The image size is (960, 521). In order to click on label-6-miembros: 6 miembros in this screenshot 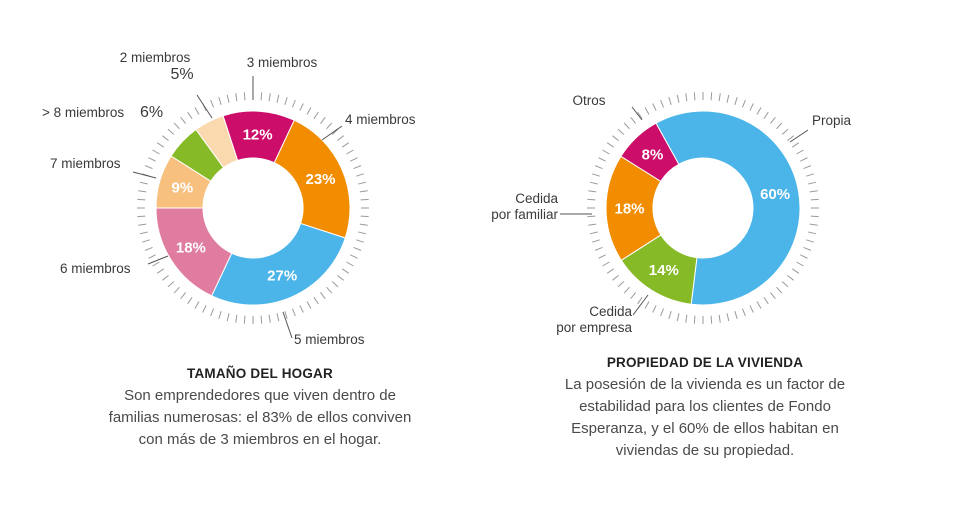, I will do `click(95, 268)`.